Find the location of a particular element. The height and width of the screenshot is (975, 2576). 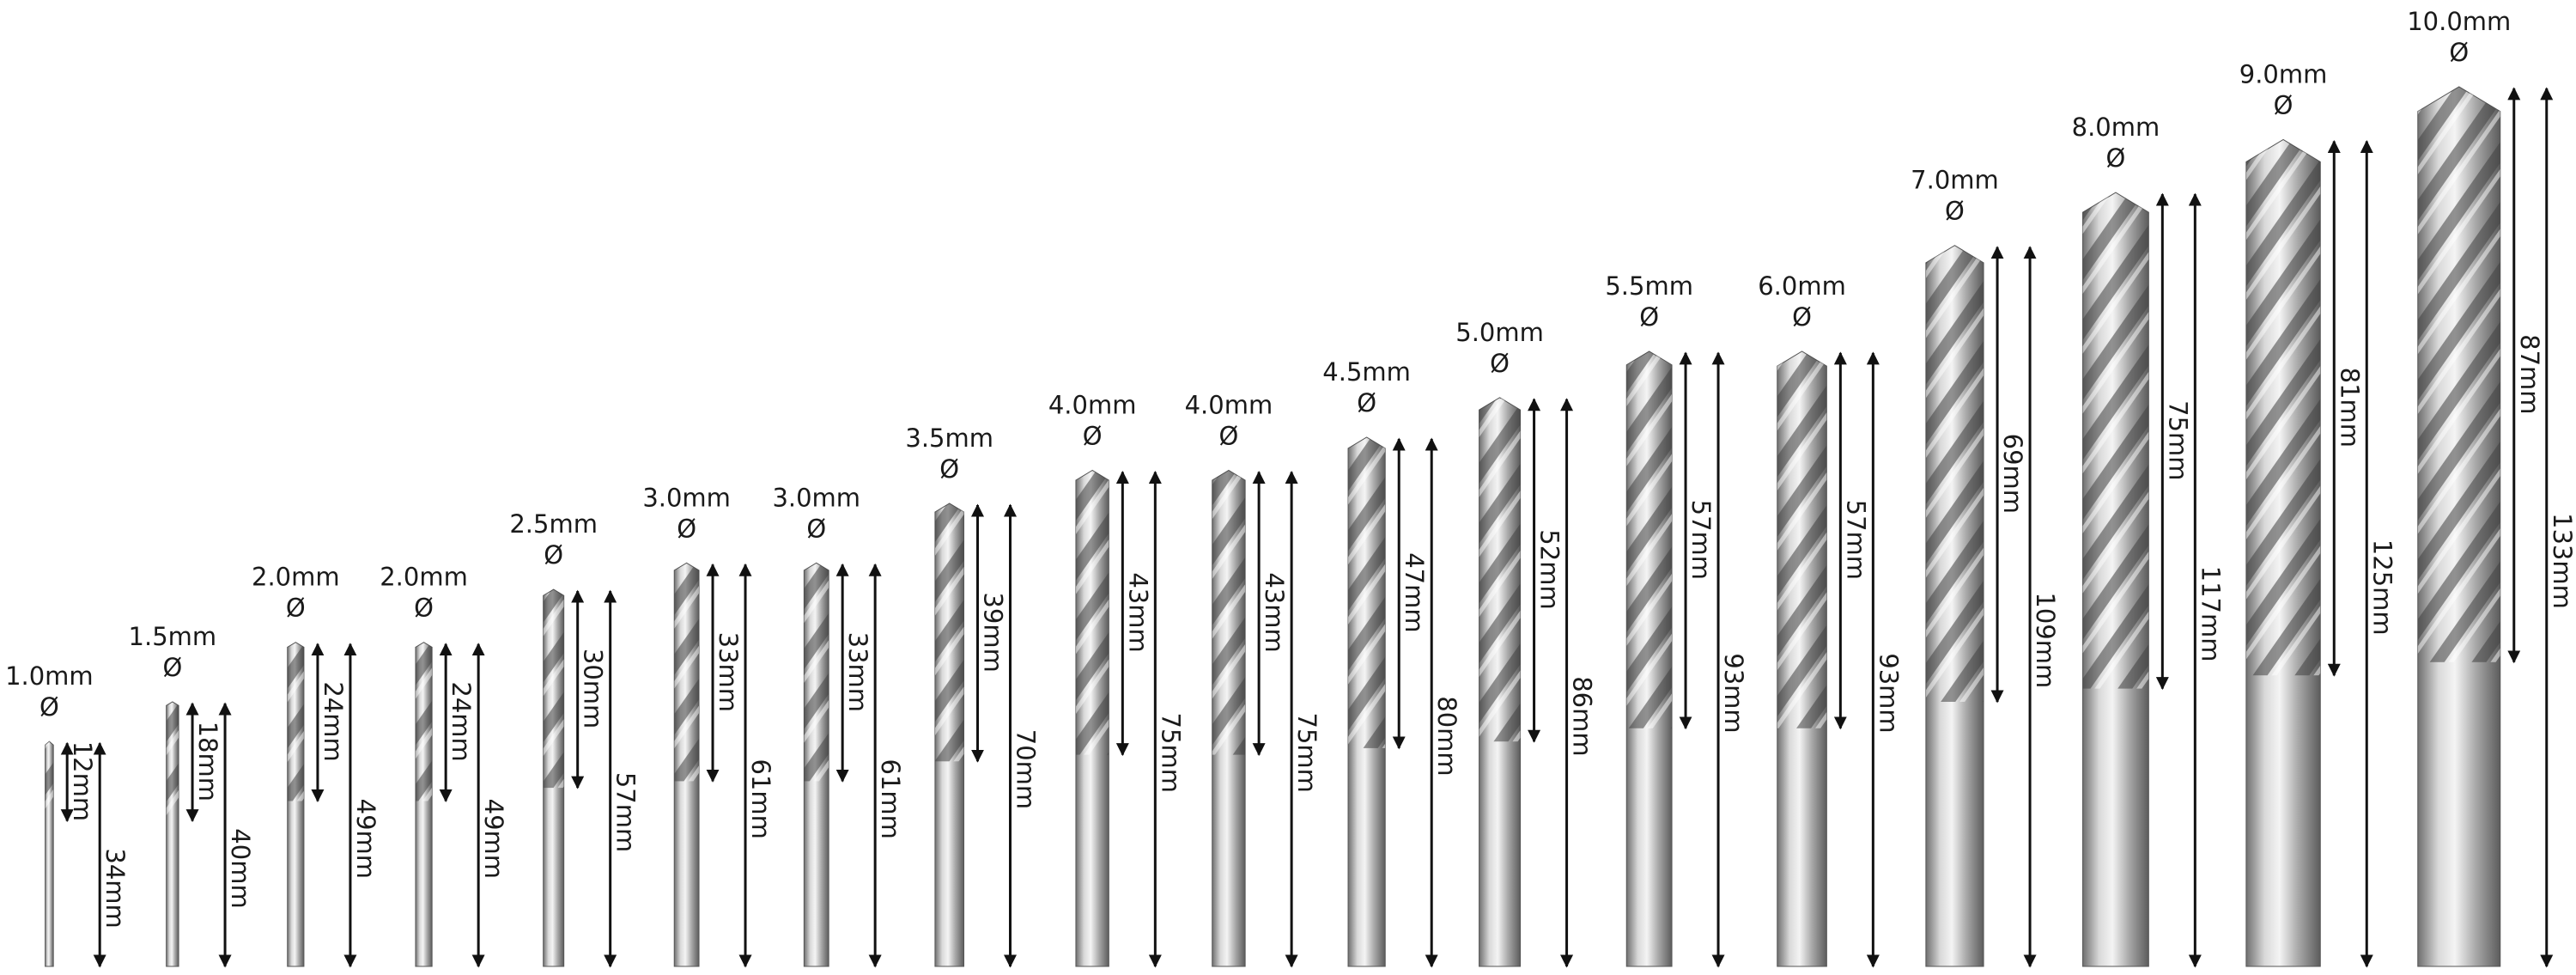

flute-length-label: 69mm is located at coordinates (2012, 474).